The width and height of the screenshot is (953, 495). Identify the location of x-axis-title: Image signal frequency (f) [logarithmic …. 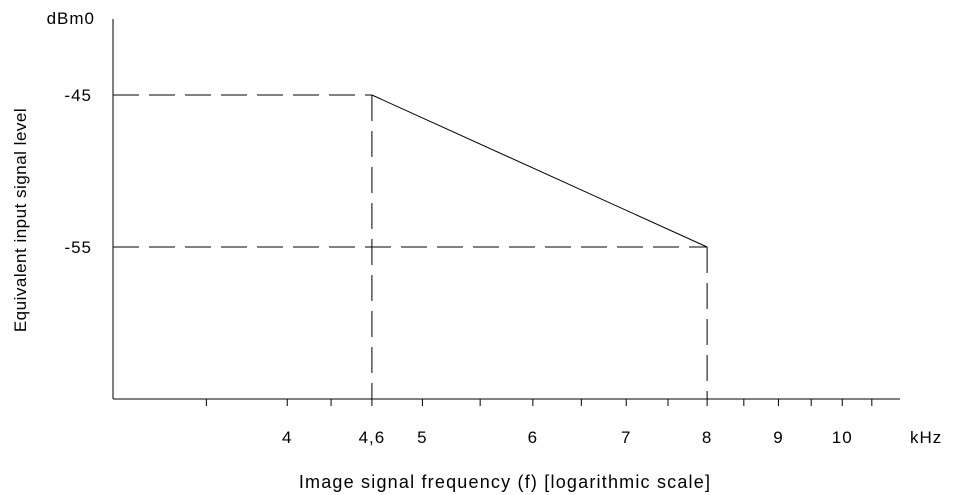
(505, 482).